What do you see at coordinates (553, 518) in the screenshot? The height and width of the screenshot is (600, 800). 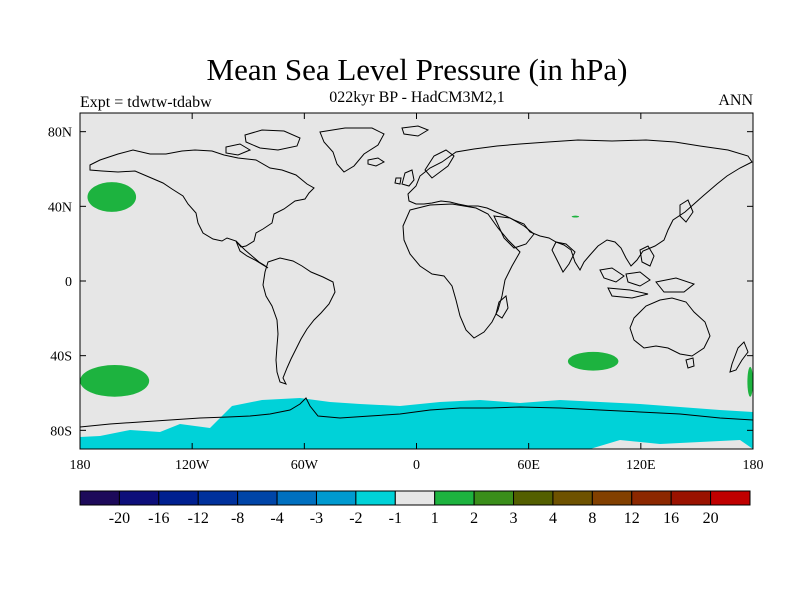 I see `colorbar-label: 4` at bounding box center [553, 518].